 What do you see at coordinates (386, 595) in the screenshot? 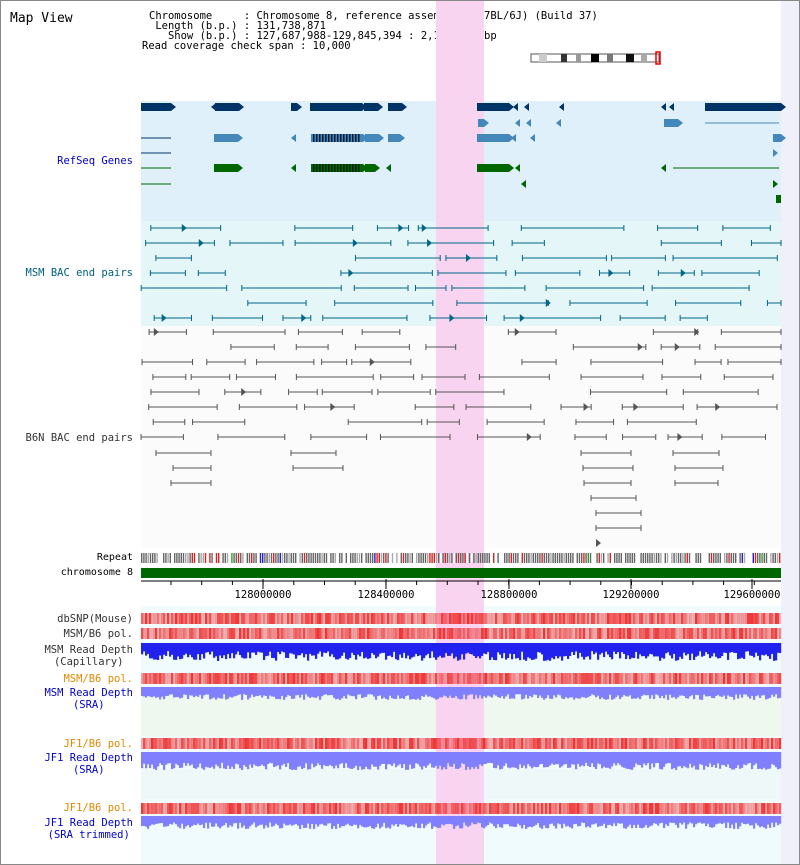
I see `axis-tick-label: 128400000` at bounding box center [386, 595].